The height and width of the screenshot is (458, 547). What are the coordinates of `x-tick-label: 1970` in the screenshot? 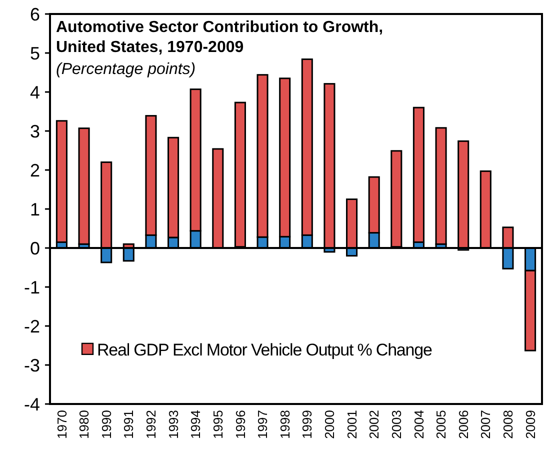 It's located at (62, 424).